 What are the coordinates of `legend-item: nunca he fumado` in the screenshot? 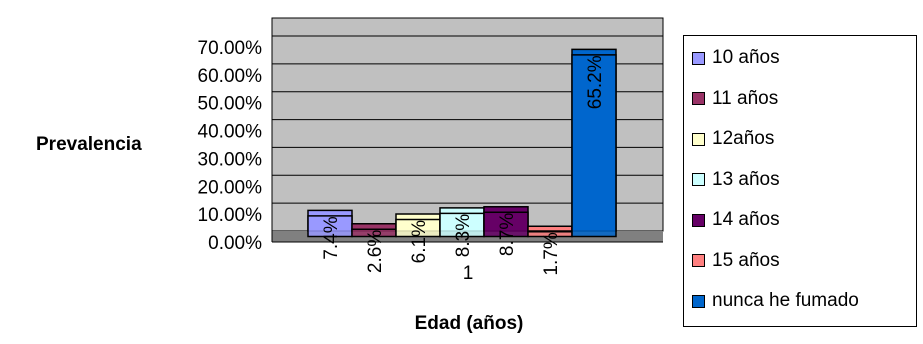 It's located at (775, 301).